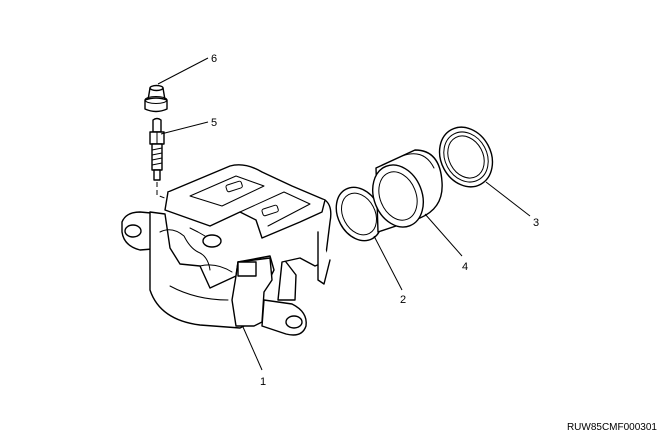 The height and width of the screenshot is (436, 663). What do you see at coordinates (359, 214) in the screenshot?
I see `piston-seal` at bounding box center [359, 214].